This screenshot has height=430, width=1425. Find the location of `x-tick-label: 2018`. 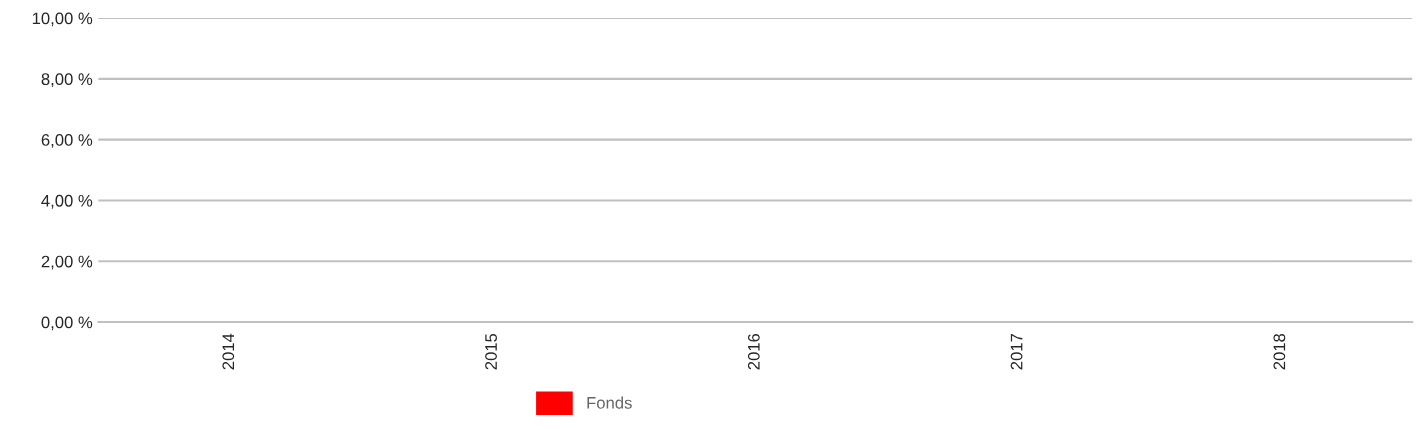

x-tick-label: 2018 is located at coordinates (1279, 351).